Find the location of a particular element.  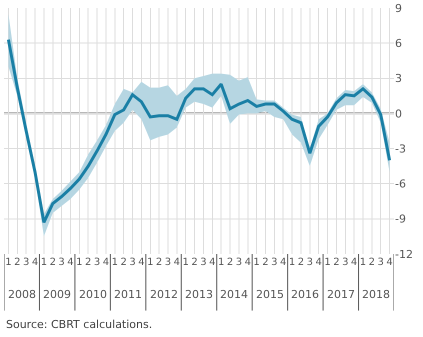

text: 2015 is located at coordinates (270, 294).